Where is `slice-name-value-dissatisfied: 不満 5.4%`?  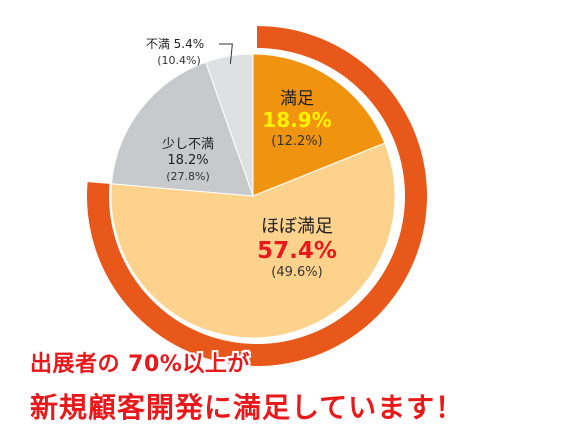 slice-name-value-dissatisfied: 不満 5.4% is located at coordinates (175, 44).